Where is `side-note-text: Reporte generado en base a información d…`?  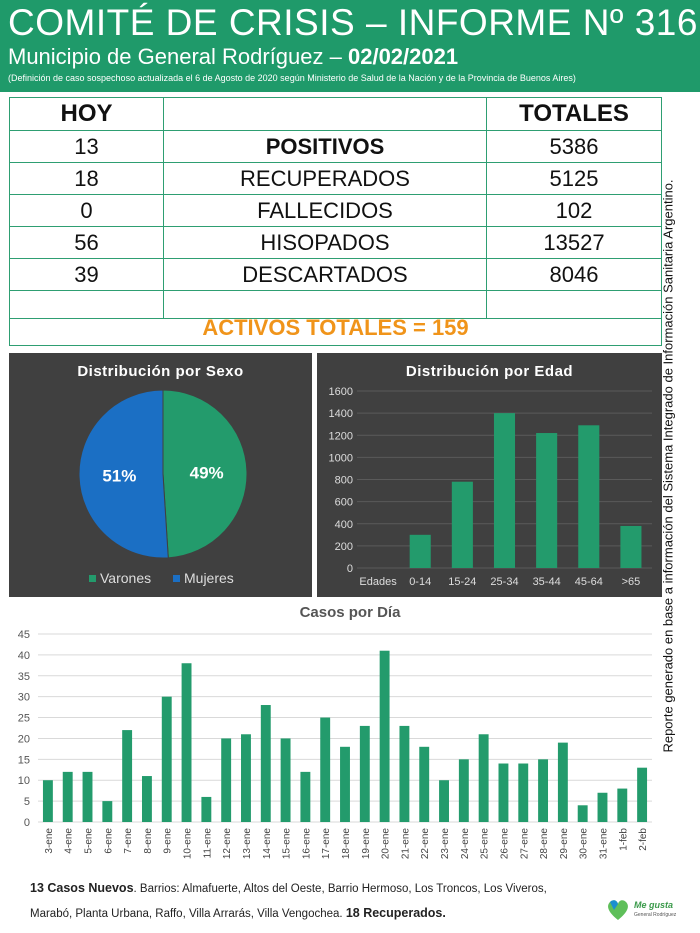
side-note-text: Reporte generado en base a información d… is located at coordinates (668, 466).